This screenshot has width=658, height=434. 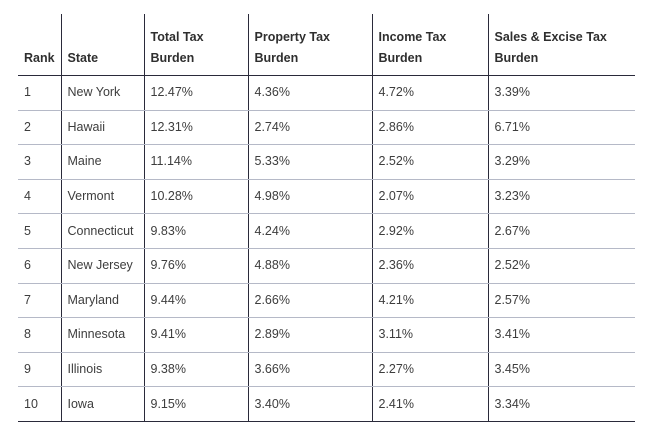 I want to click on cell-state: Hawaii, so click(x=102, y=128).